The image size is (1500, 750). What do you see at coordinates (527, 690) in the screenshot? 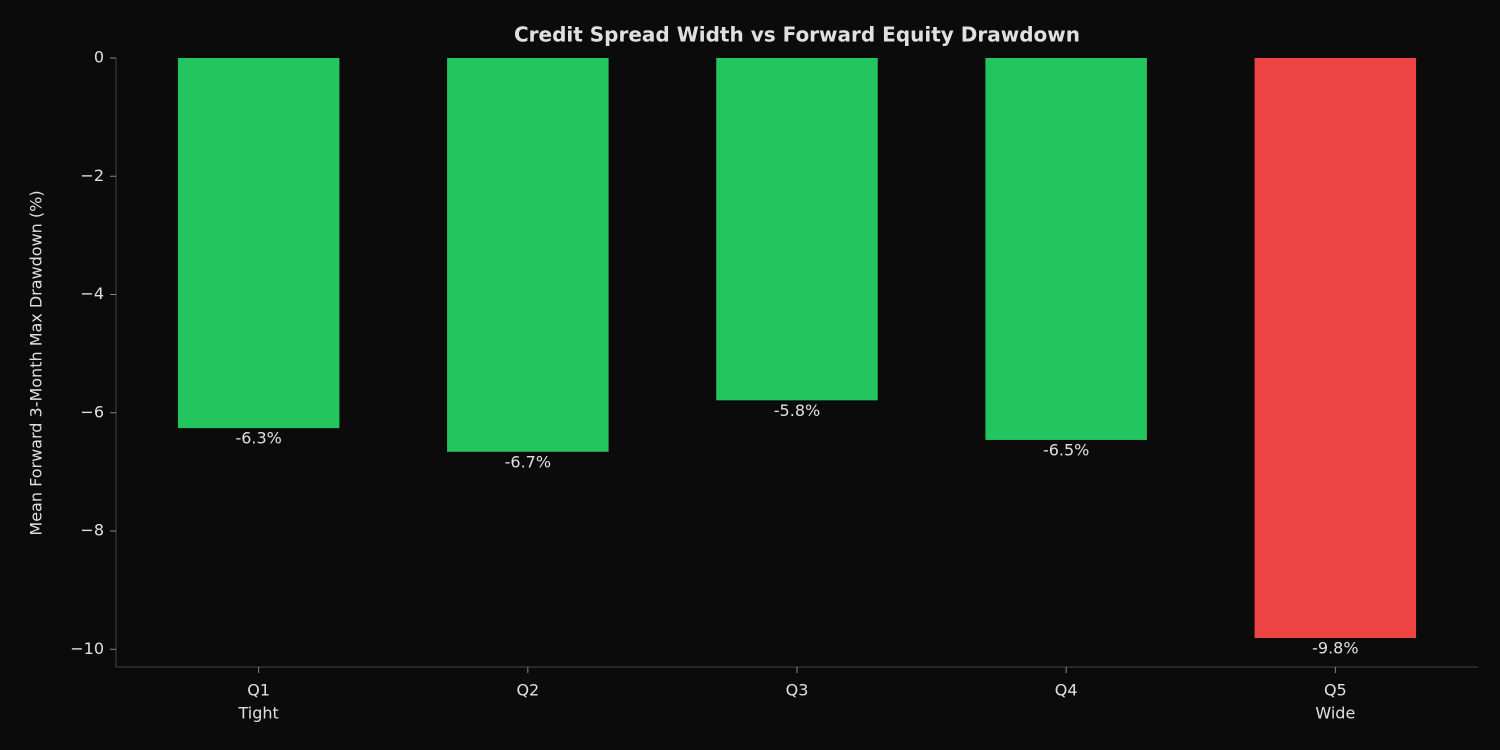
I see `x-tick-label: Q2` at bounding box center [527, 690].